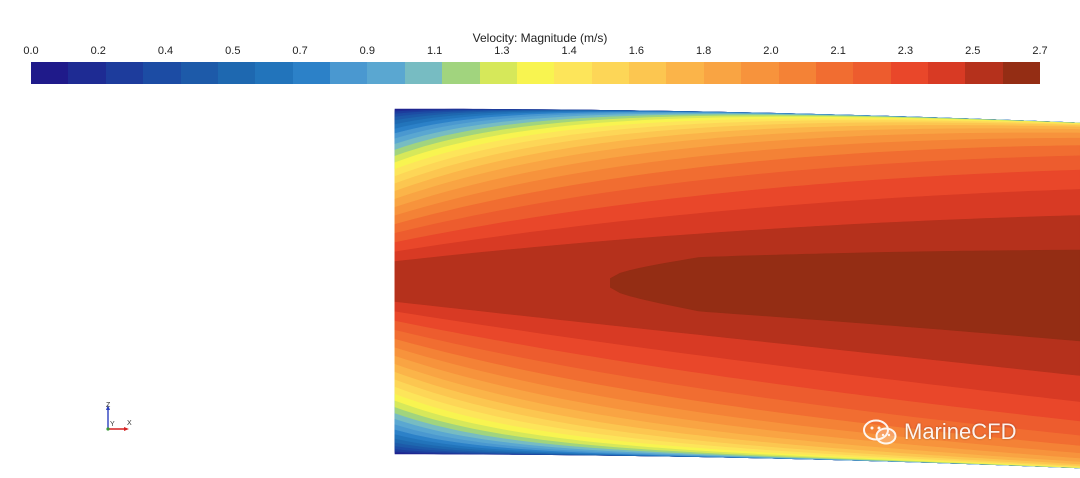  I want to click on colorbar, so click(536, 73).